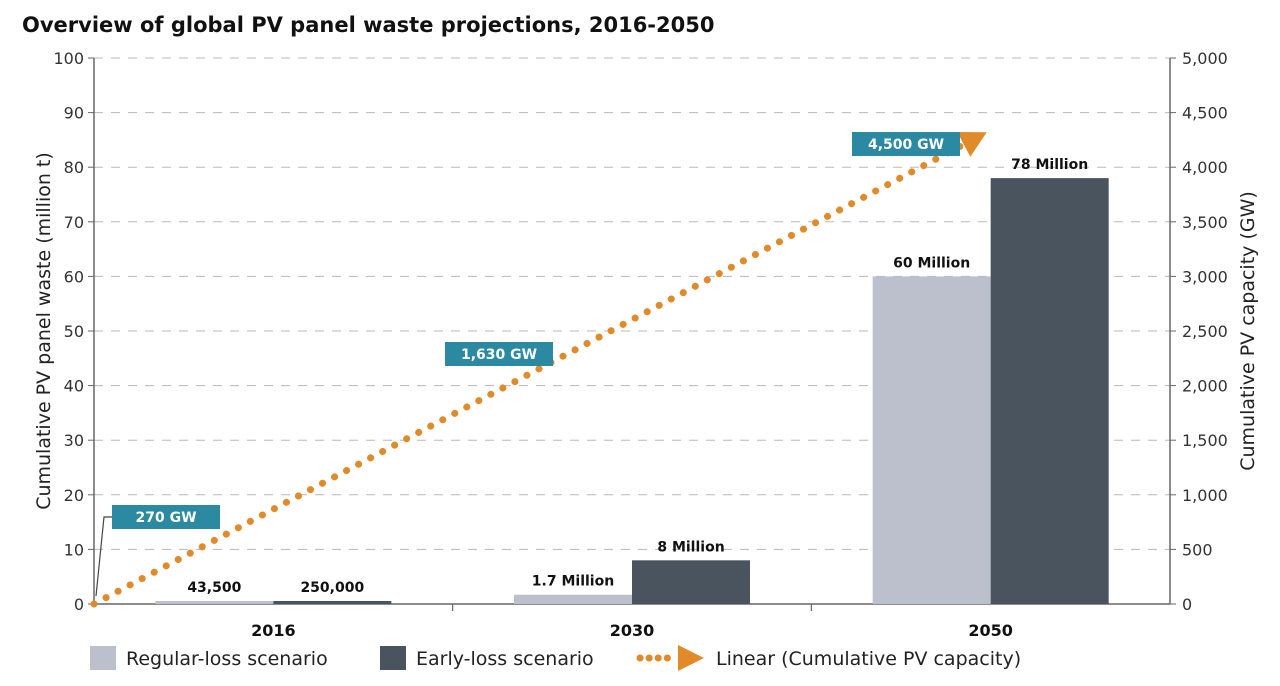  I want to click on bar-regular-loss-scenario2050, so click(931, 440).